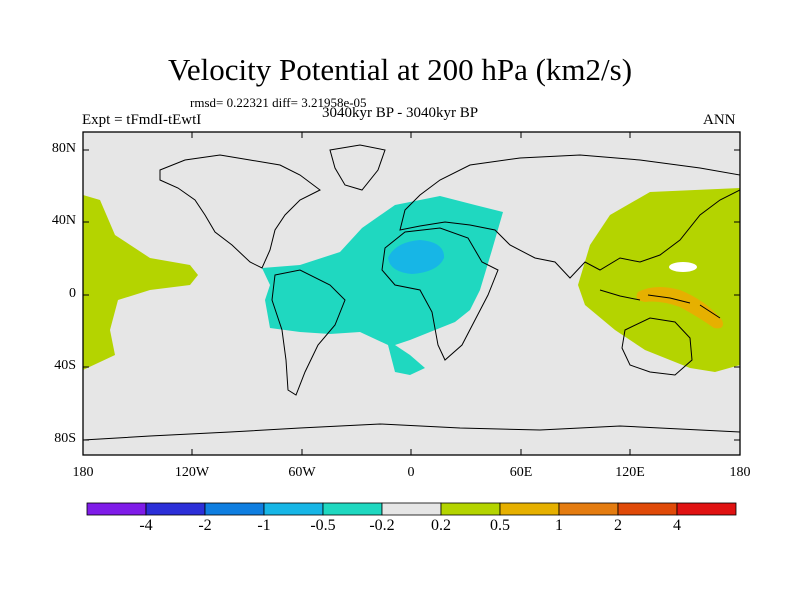 The height and width of the screenshot is (600, 800). I want to click on lat-label-40s: 40S, so click(65, 365).